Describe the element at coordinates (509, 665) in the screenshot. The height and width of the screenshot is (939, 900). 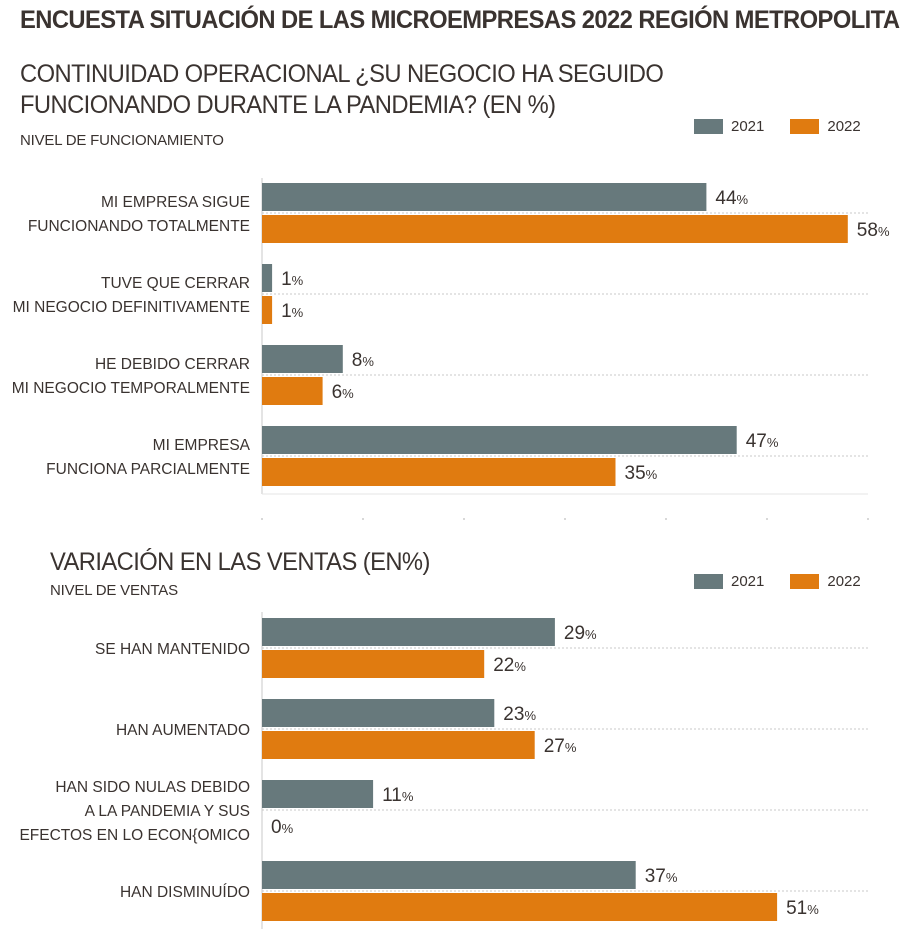
I see `data-label: 22%` at that location.